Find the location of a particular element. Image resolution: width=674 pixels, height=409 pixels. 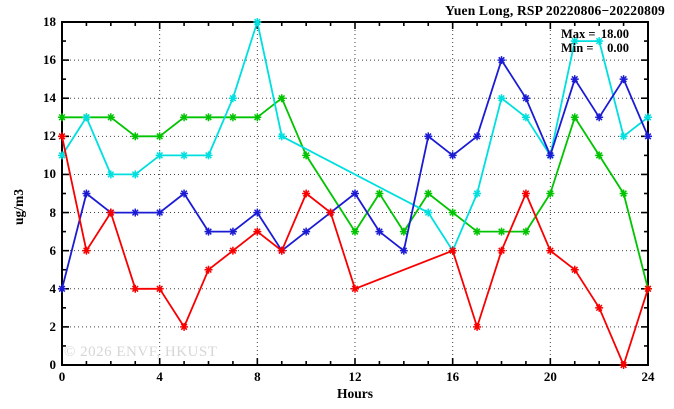

x-tick-label: 16 is located at coordinates (453, 376).